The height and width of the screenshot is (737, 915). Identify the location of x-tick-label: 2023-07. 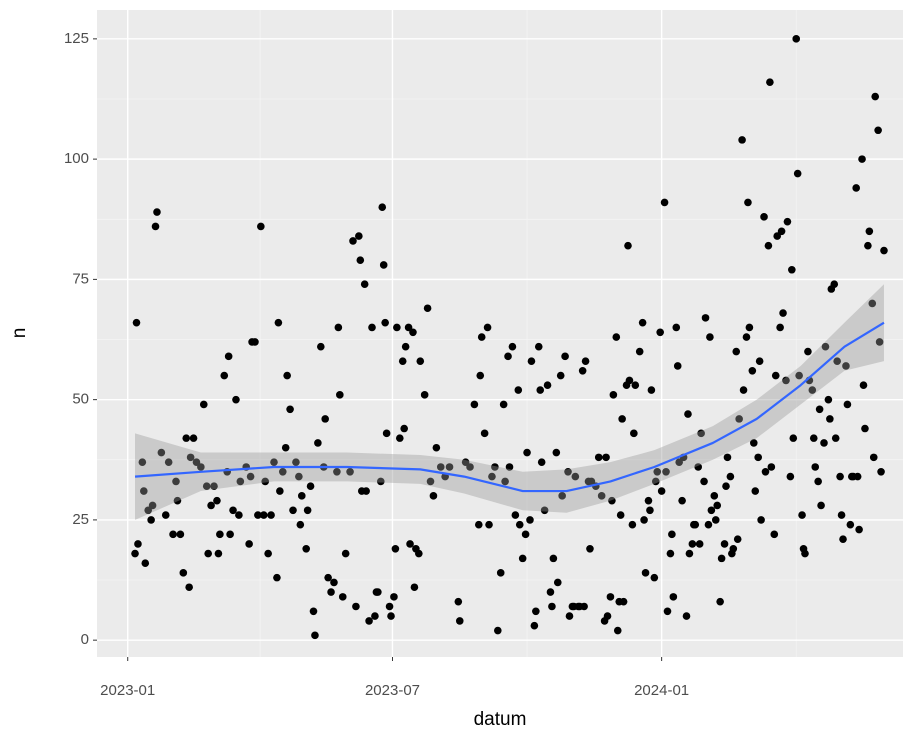
(392, 690).